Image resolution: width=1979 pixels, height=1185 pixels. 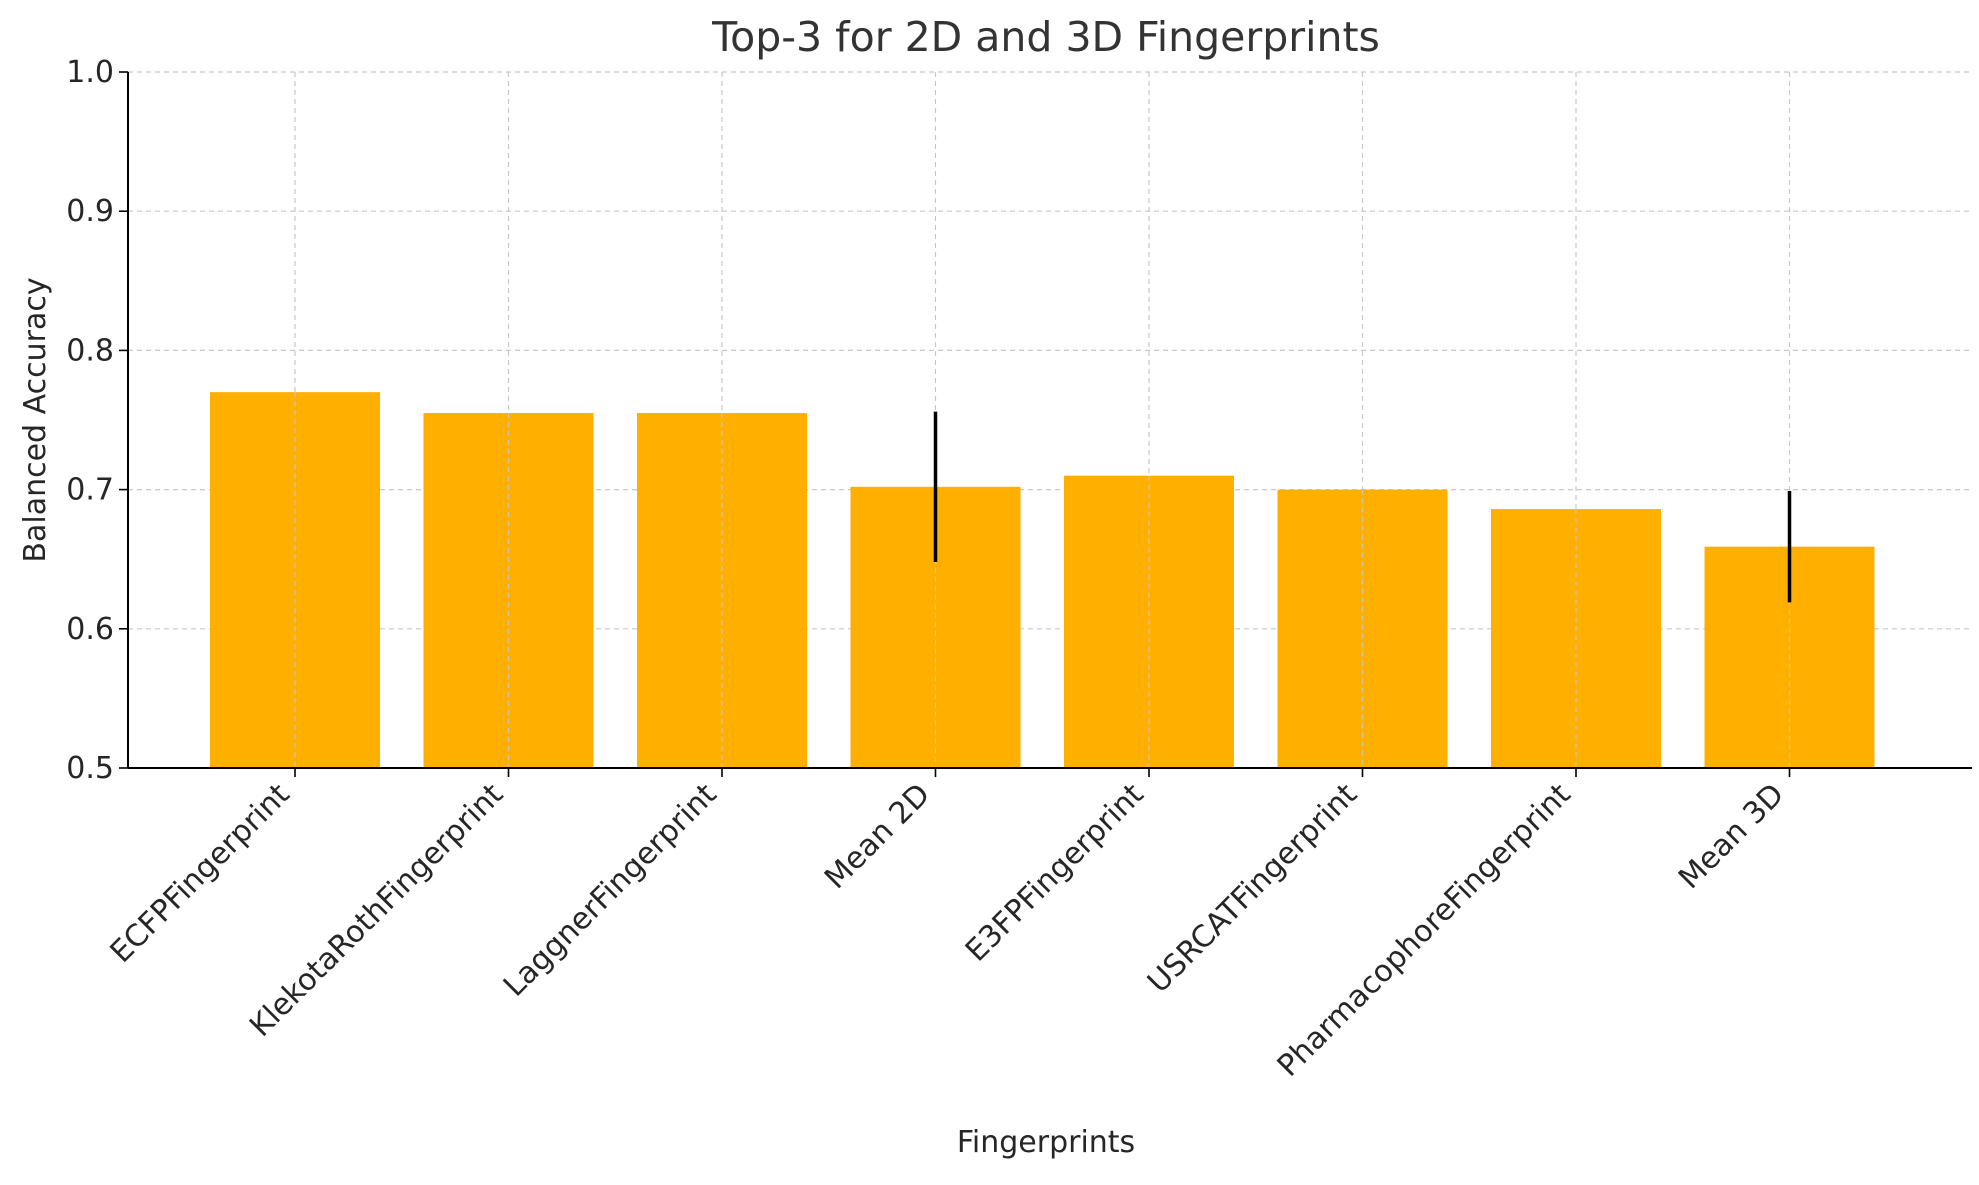 I want to click on y-tick-label: 1.0, so click(x=90, y=72).